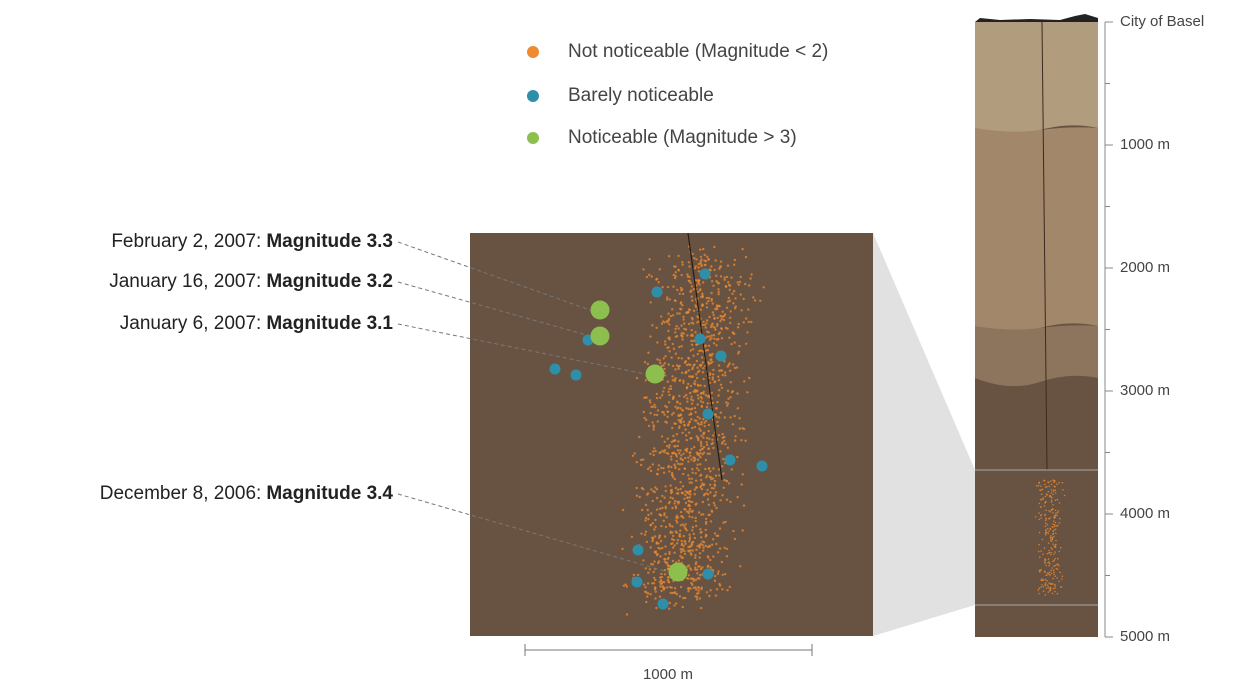  I want to click on annotation-magnitude: Magnitude 3.4, so click(329, 493).